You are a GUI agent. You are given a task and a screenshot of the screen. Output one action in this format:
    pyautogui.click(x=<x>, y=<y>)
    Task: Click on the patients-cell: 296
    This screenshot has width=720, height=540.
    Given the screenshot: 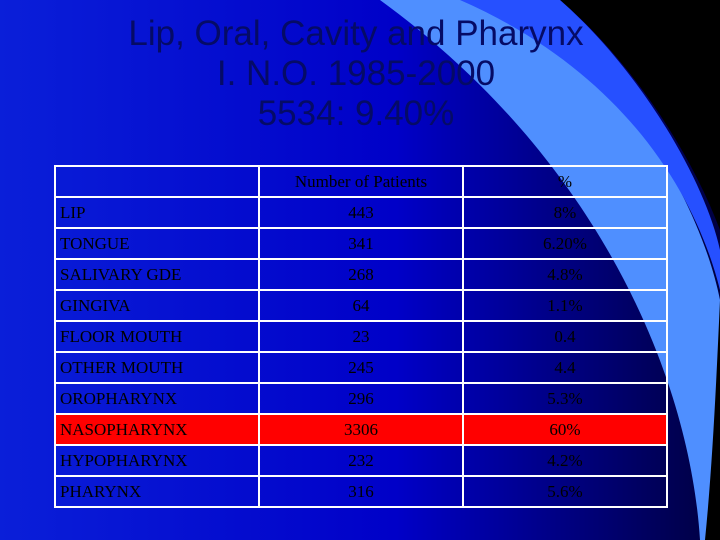 What is the action you would take?
    pyautogui.click(x=361, y=398)
    